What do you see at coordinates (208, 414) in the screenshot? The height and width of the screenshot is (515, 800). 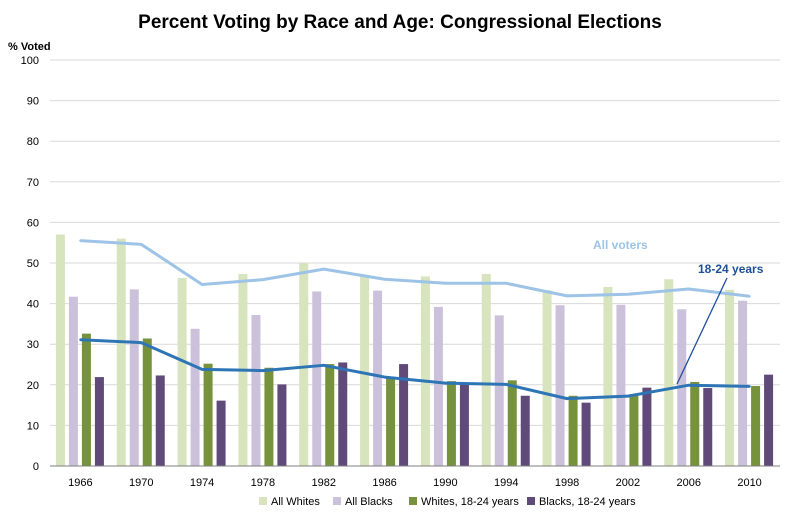 I see `bar-whites-18-24-years-1974` at bounding box center [208, 414].